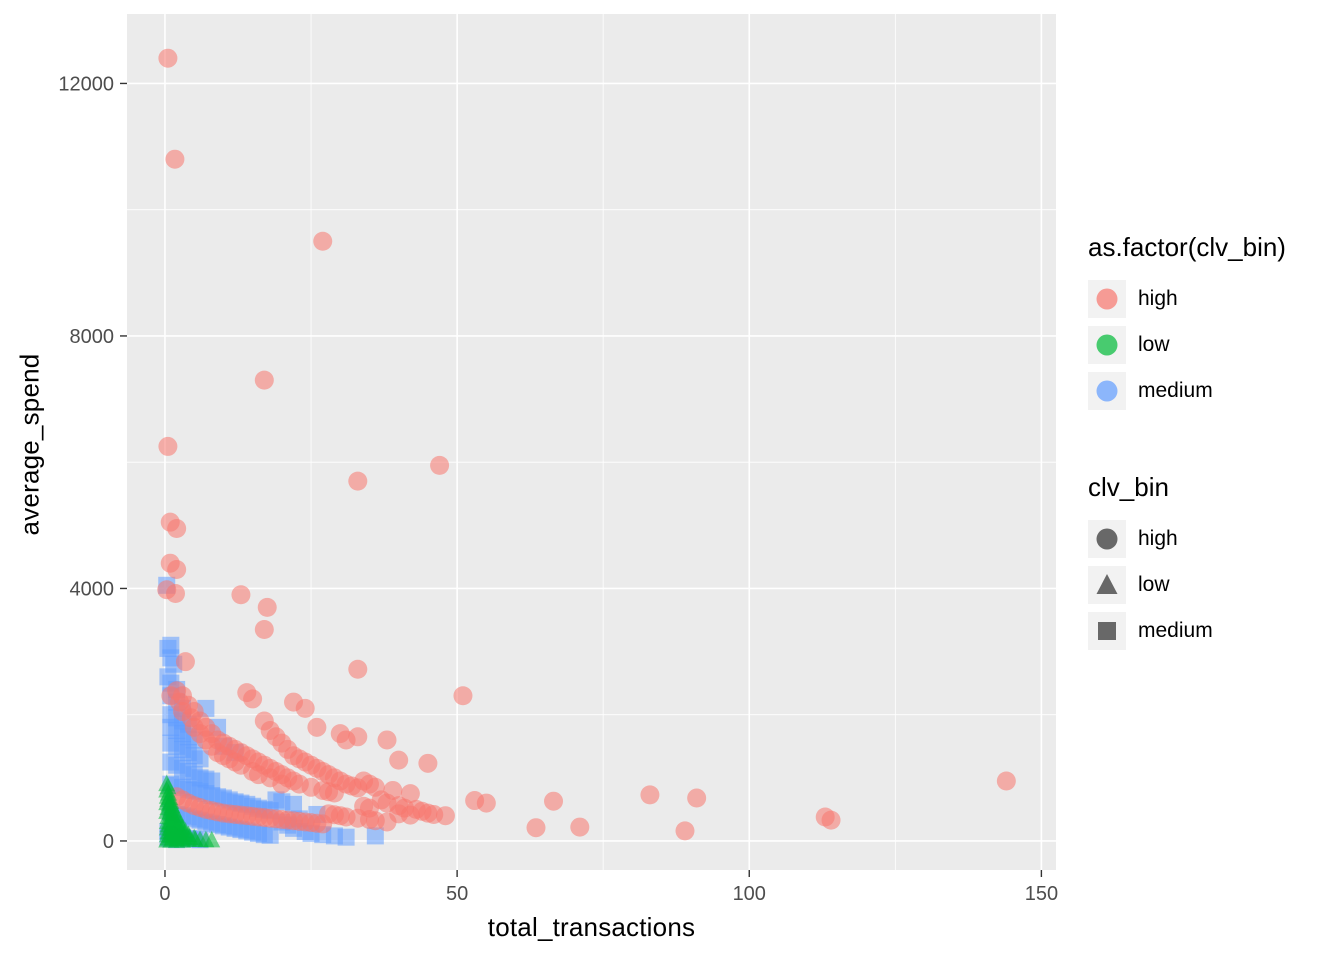  I want to click on x-tick-label: 50, so click(457, 894).